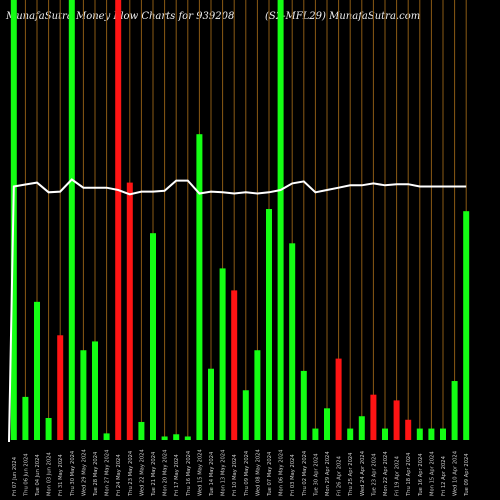 This screenshot has width=500, height=500. Describe the element at coordinates (282, 472) in the screenshot. I see `x-tick-label: Mon 06 May 2024` at that location.